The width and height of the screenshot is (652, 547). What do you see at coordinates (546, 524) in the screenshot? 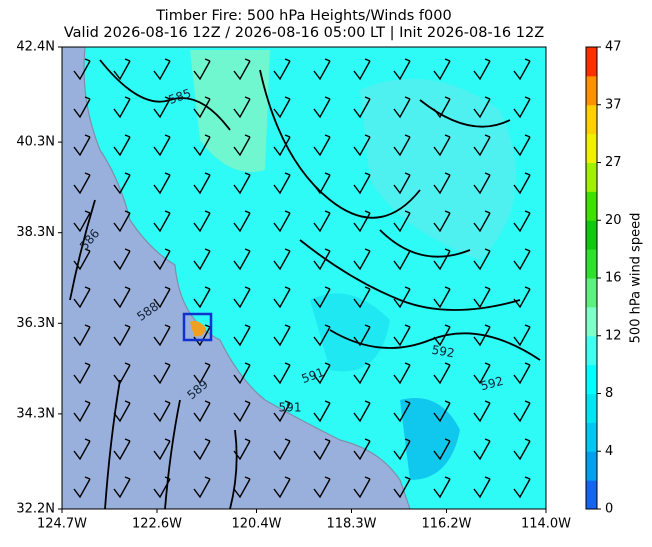
I see `x-tick-label: 114.0W` at bounding box center [546, 524].